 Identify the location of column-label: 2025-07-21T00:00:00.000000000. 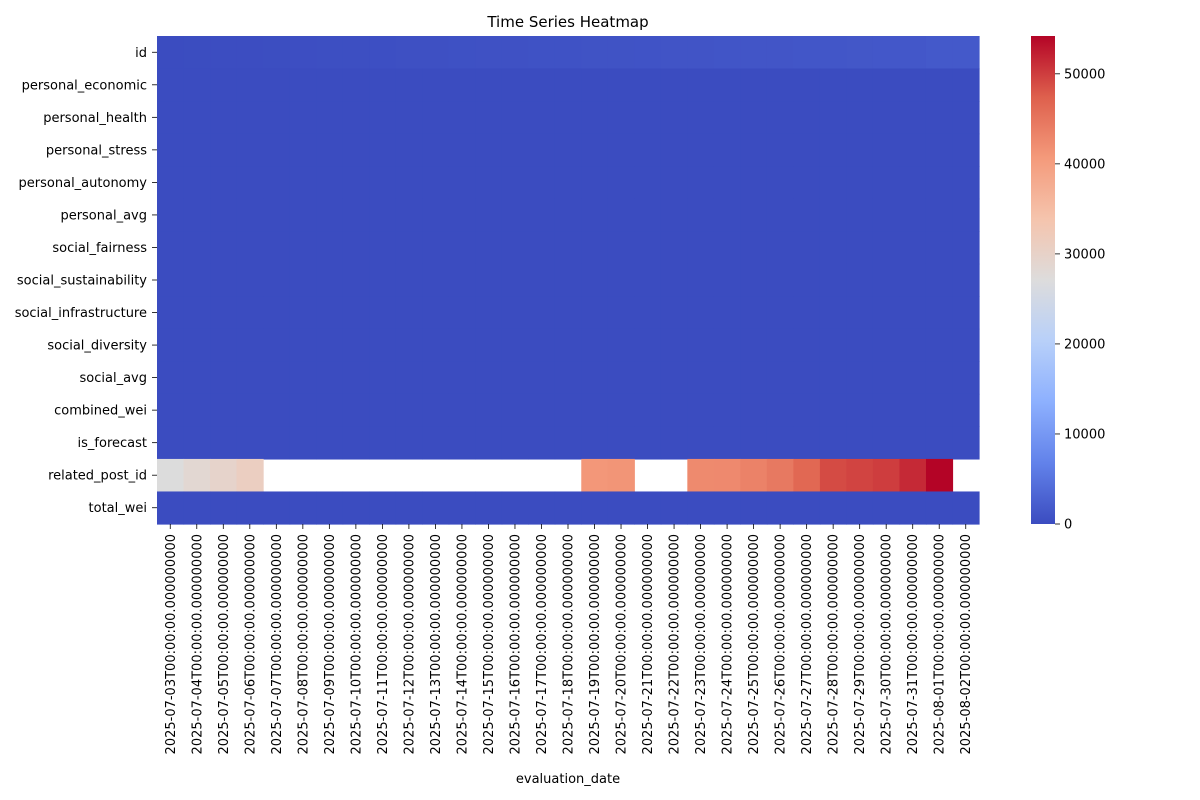
(648, 644).